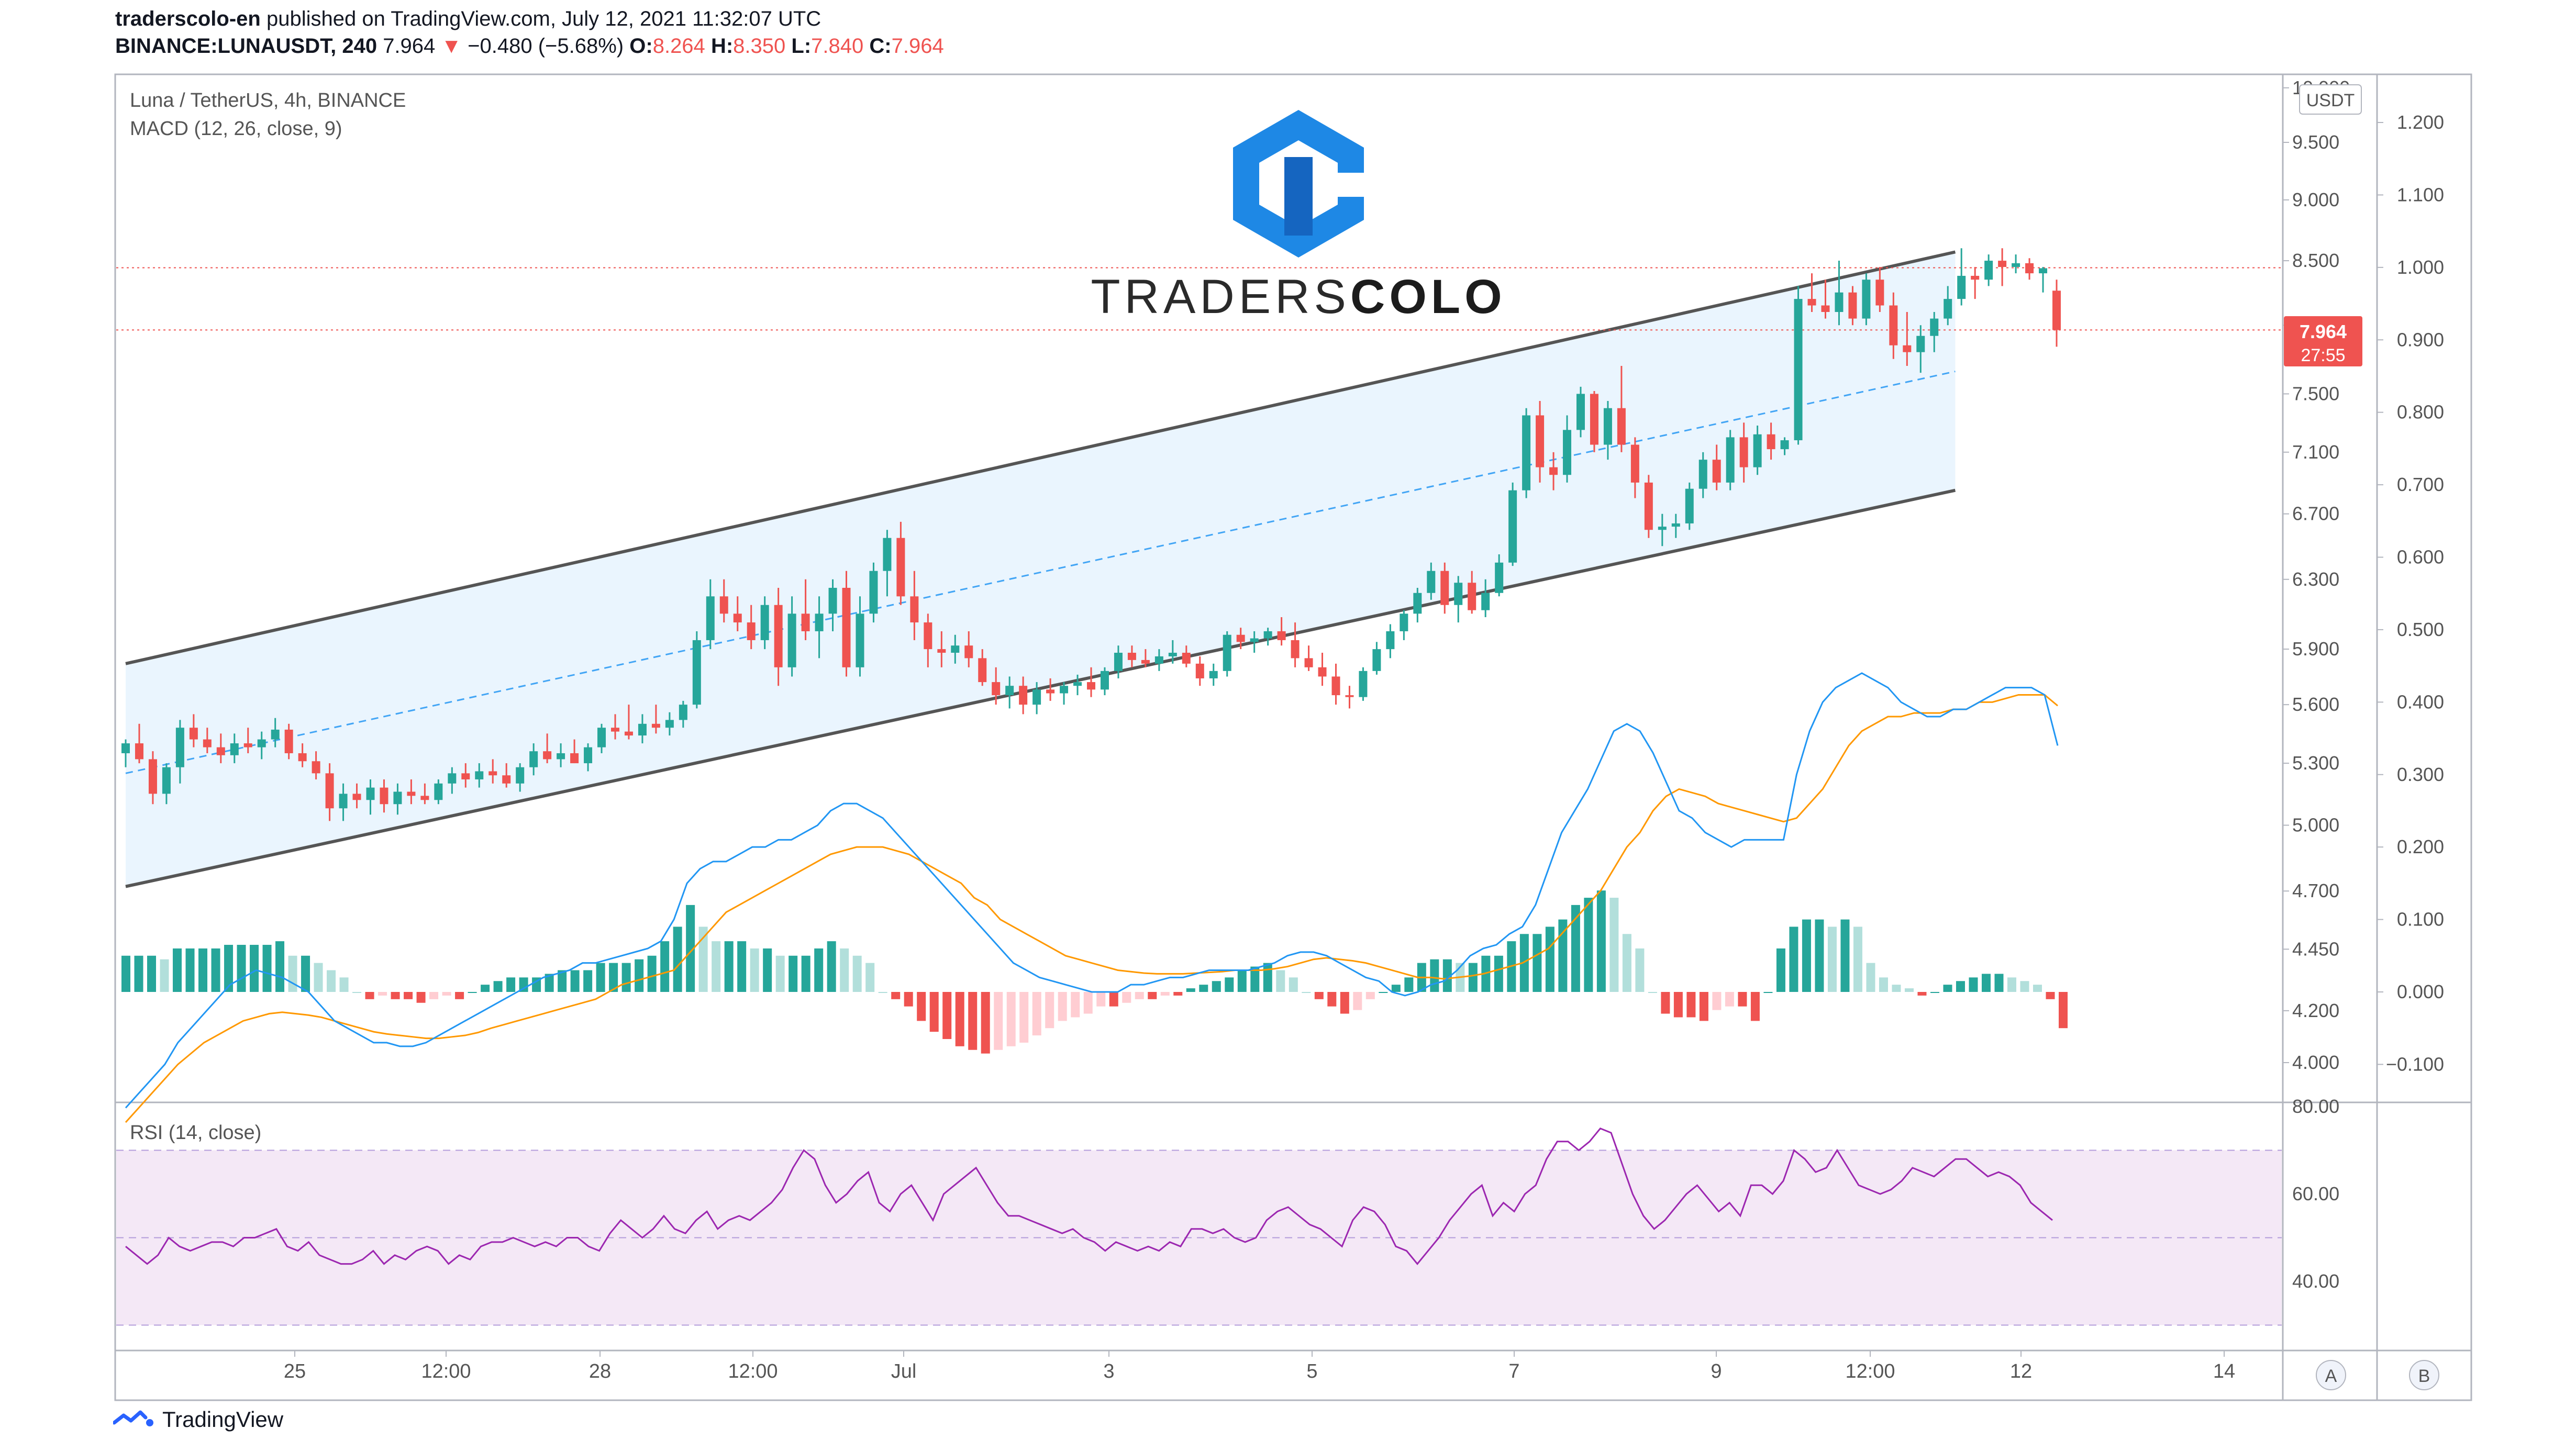 The width and height of the screenshot is (2576, 1451). I want to click on price-tick-label: 4.200, so click(2315, 1011).